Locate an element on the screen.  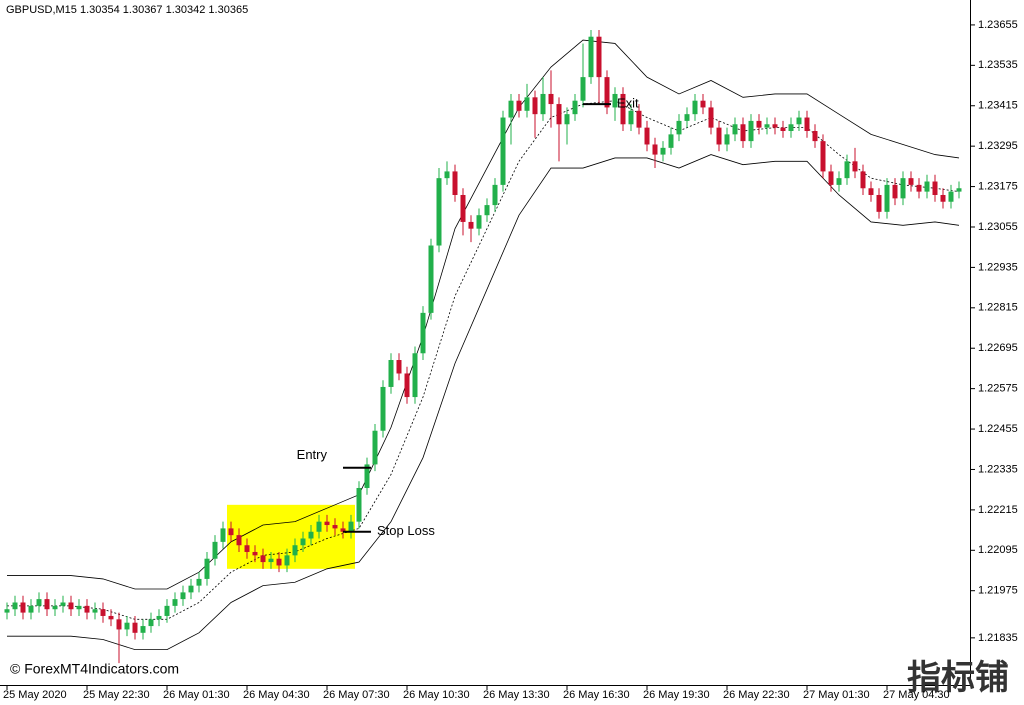
x-tick-label: 25 May 2020 is located at coordinates (35, 695).